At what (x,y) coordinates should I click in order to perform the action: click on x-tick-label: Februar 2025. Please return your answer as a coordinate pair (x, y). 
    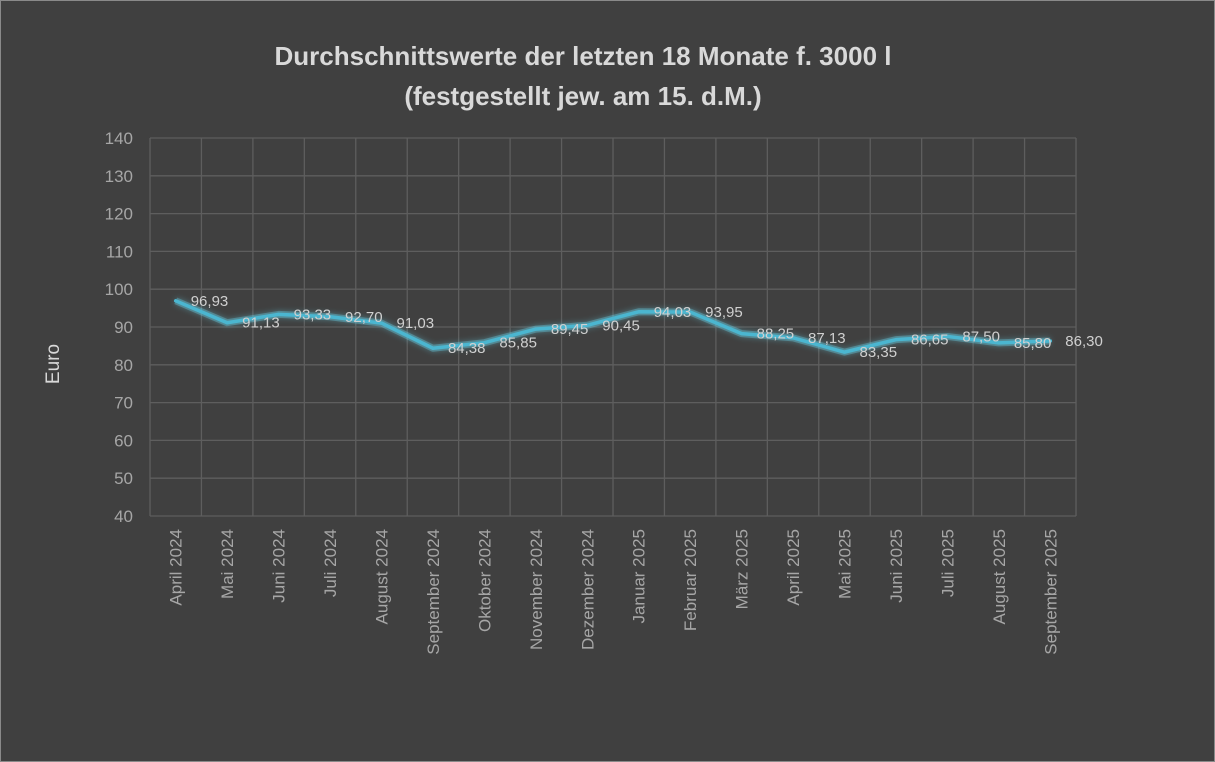
    Looking at the image, I should click on (690, 580).